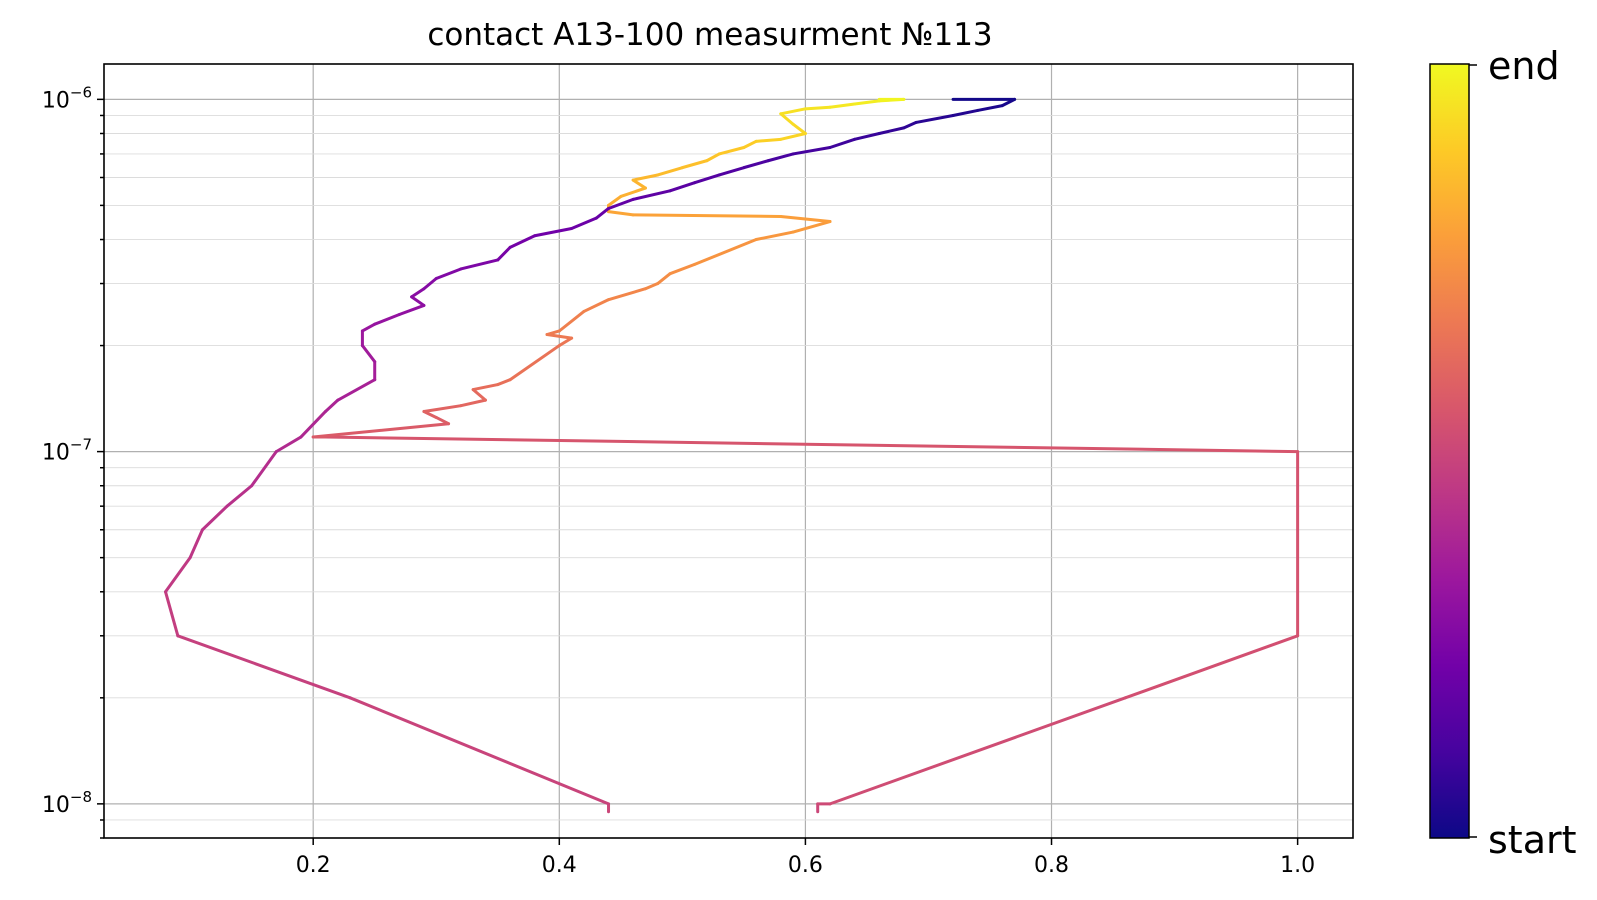 This screenshot has width=1597, height=900. I want to click on colorbar-gradient, so click(1449, 451).